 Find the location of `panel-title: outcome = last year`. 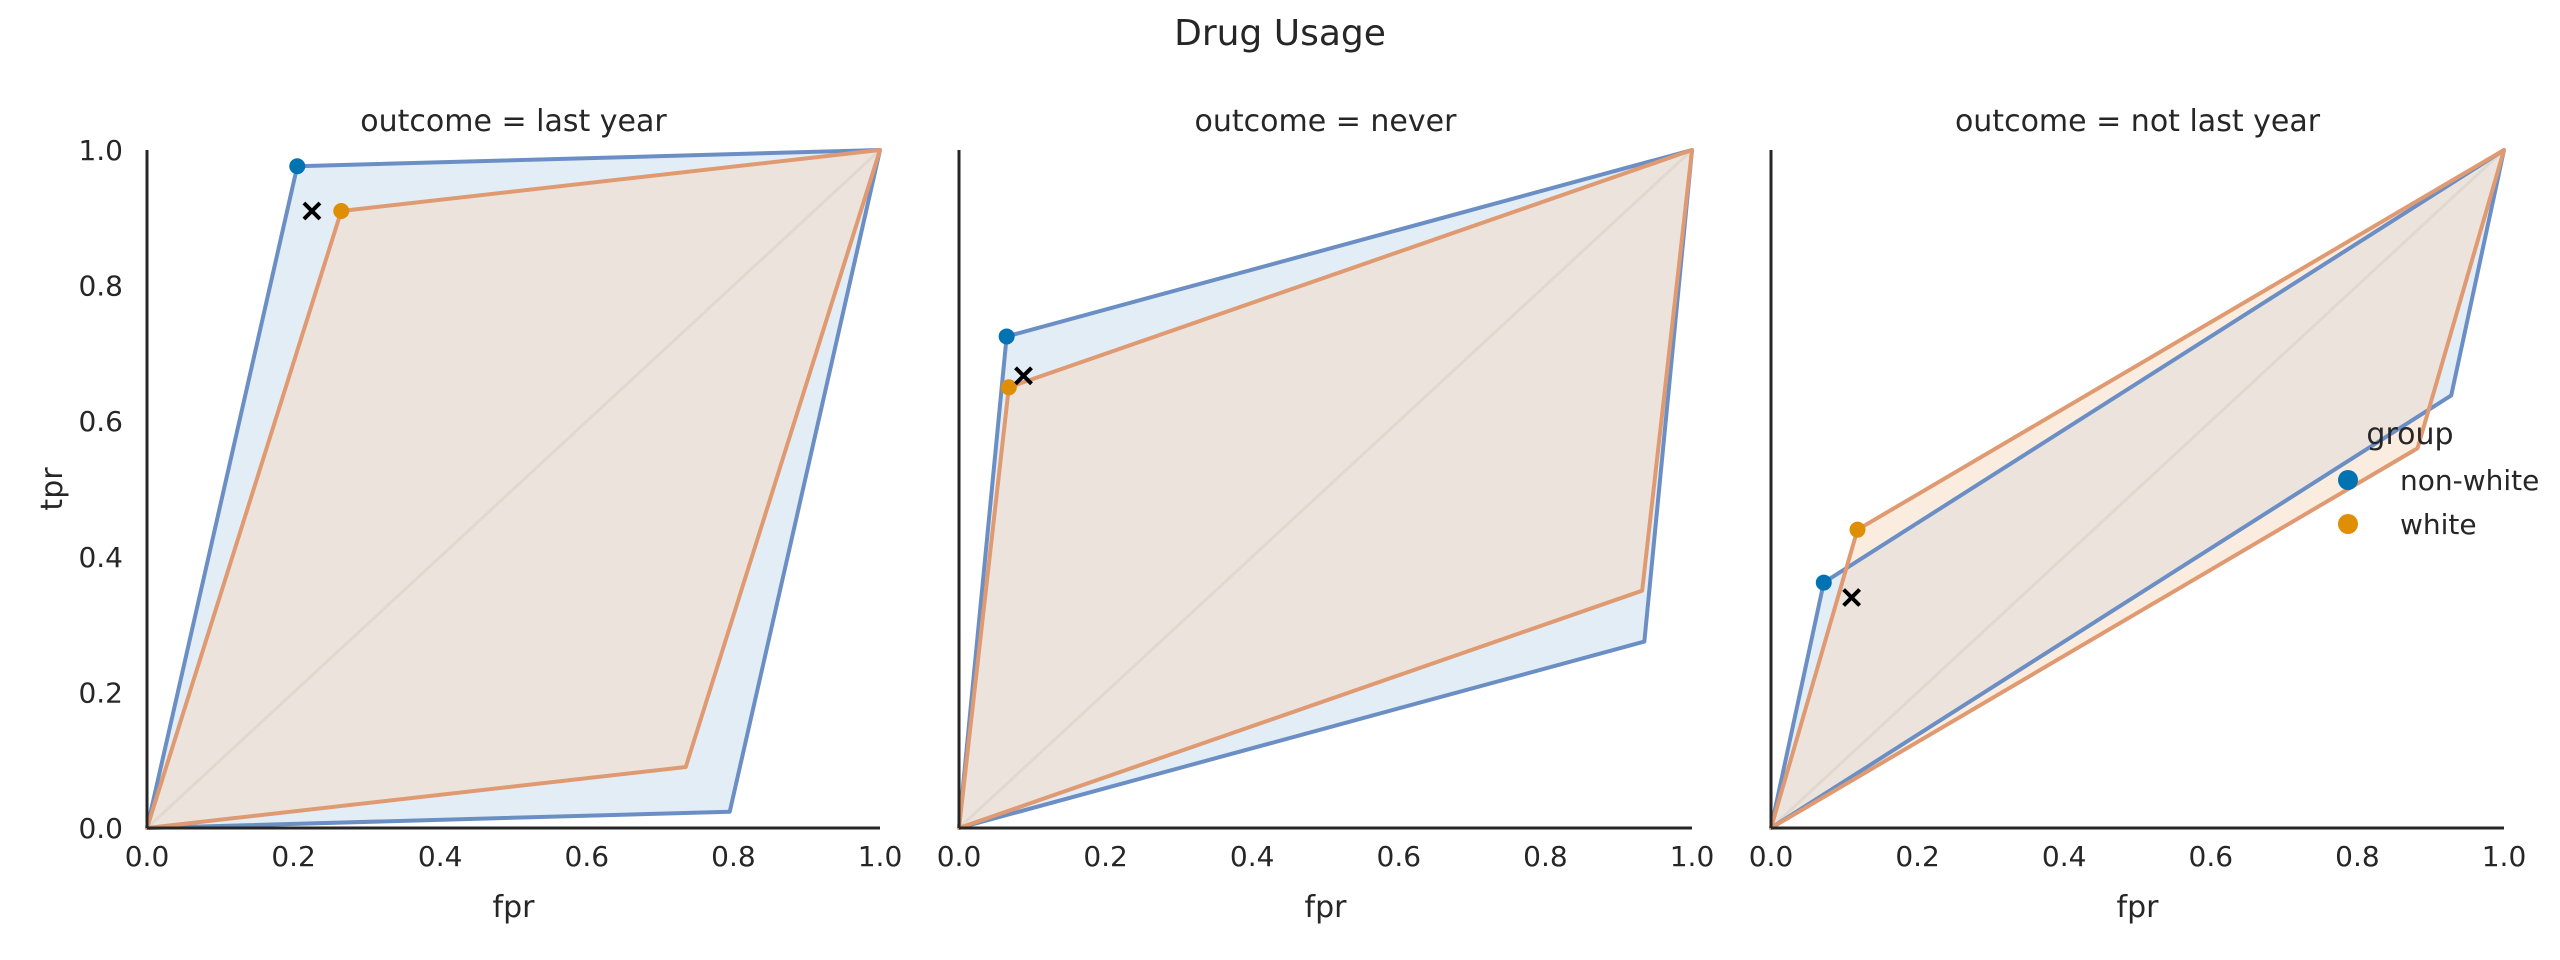

panel-title: outcome = last year is located at coordinates (513, 121).